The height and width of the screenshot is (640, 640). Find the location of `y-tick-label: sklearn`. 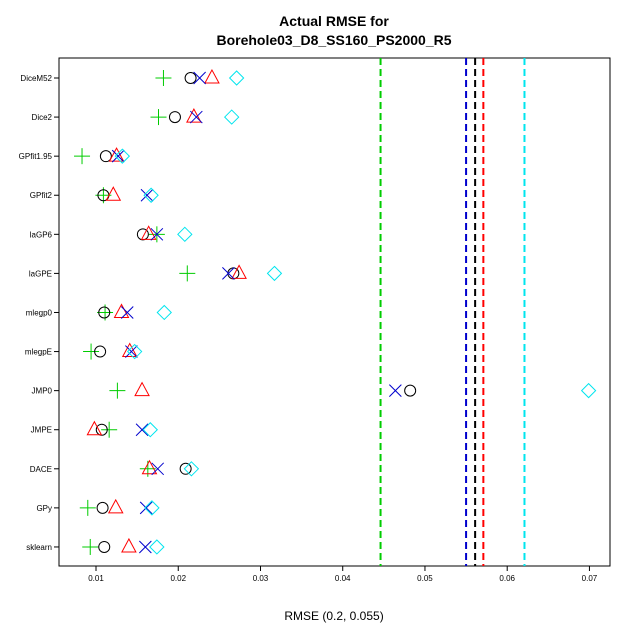

y-tick-label: sklearn is located at coordinates (39, 547).